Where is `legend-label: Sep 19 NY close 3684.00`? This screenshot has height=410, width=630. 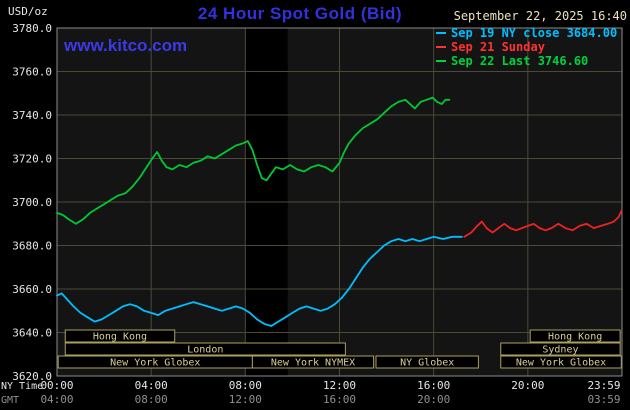 legend-label: Sep 19 NY close 3684.00 is located at coordinates (534, 33).